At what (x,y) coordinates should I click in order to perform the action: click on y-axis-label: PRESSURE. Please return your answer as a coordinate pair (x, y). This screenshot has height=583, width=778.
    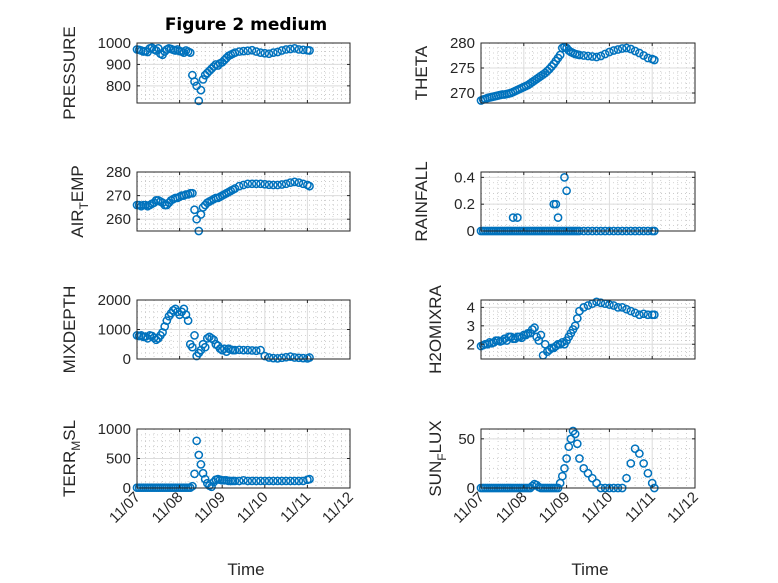
    Looking at the image, I should click on (69, 73).